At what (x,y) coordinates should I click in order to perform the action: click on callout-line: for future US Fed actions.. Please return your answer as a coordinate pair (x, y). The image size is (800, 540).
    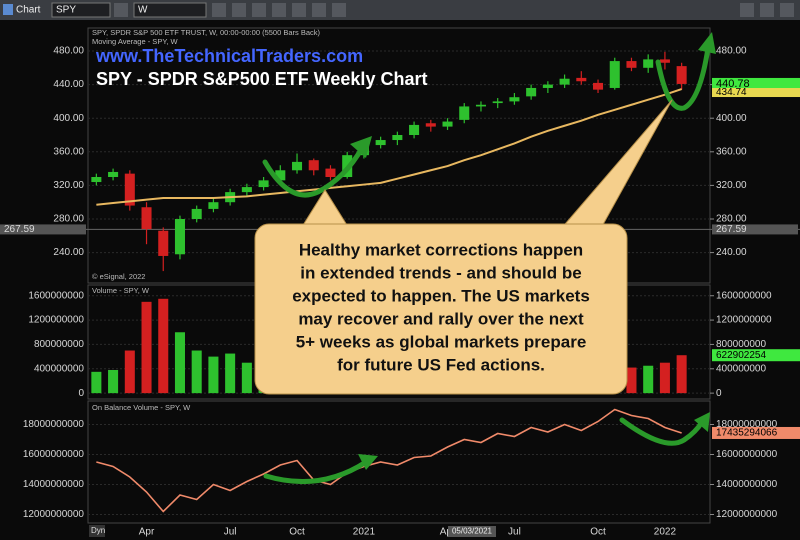
    Looking at the image, I should click on (441, 364).